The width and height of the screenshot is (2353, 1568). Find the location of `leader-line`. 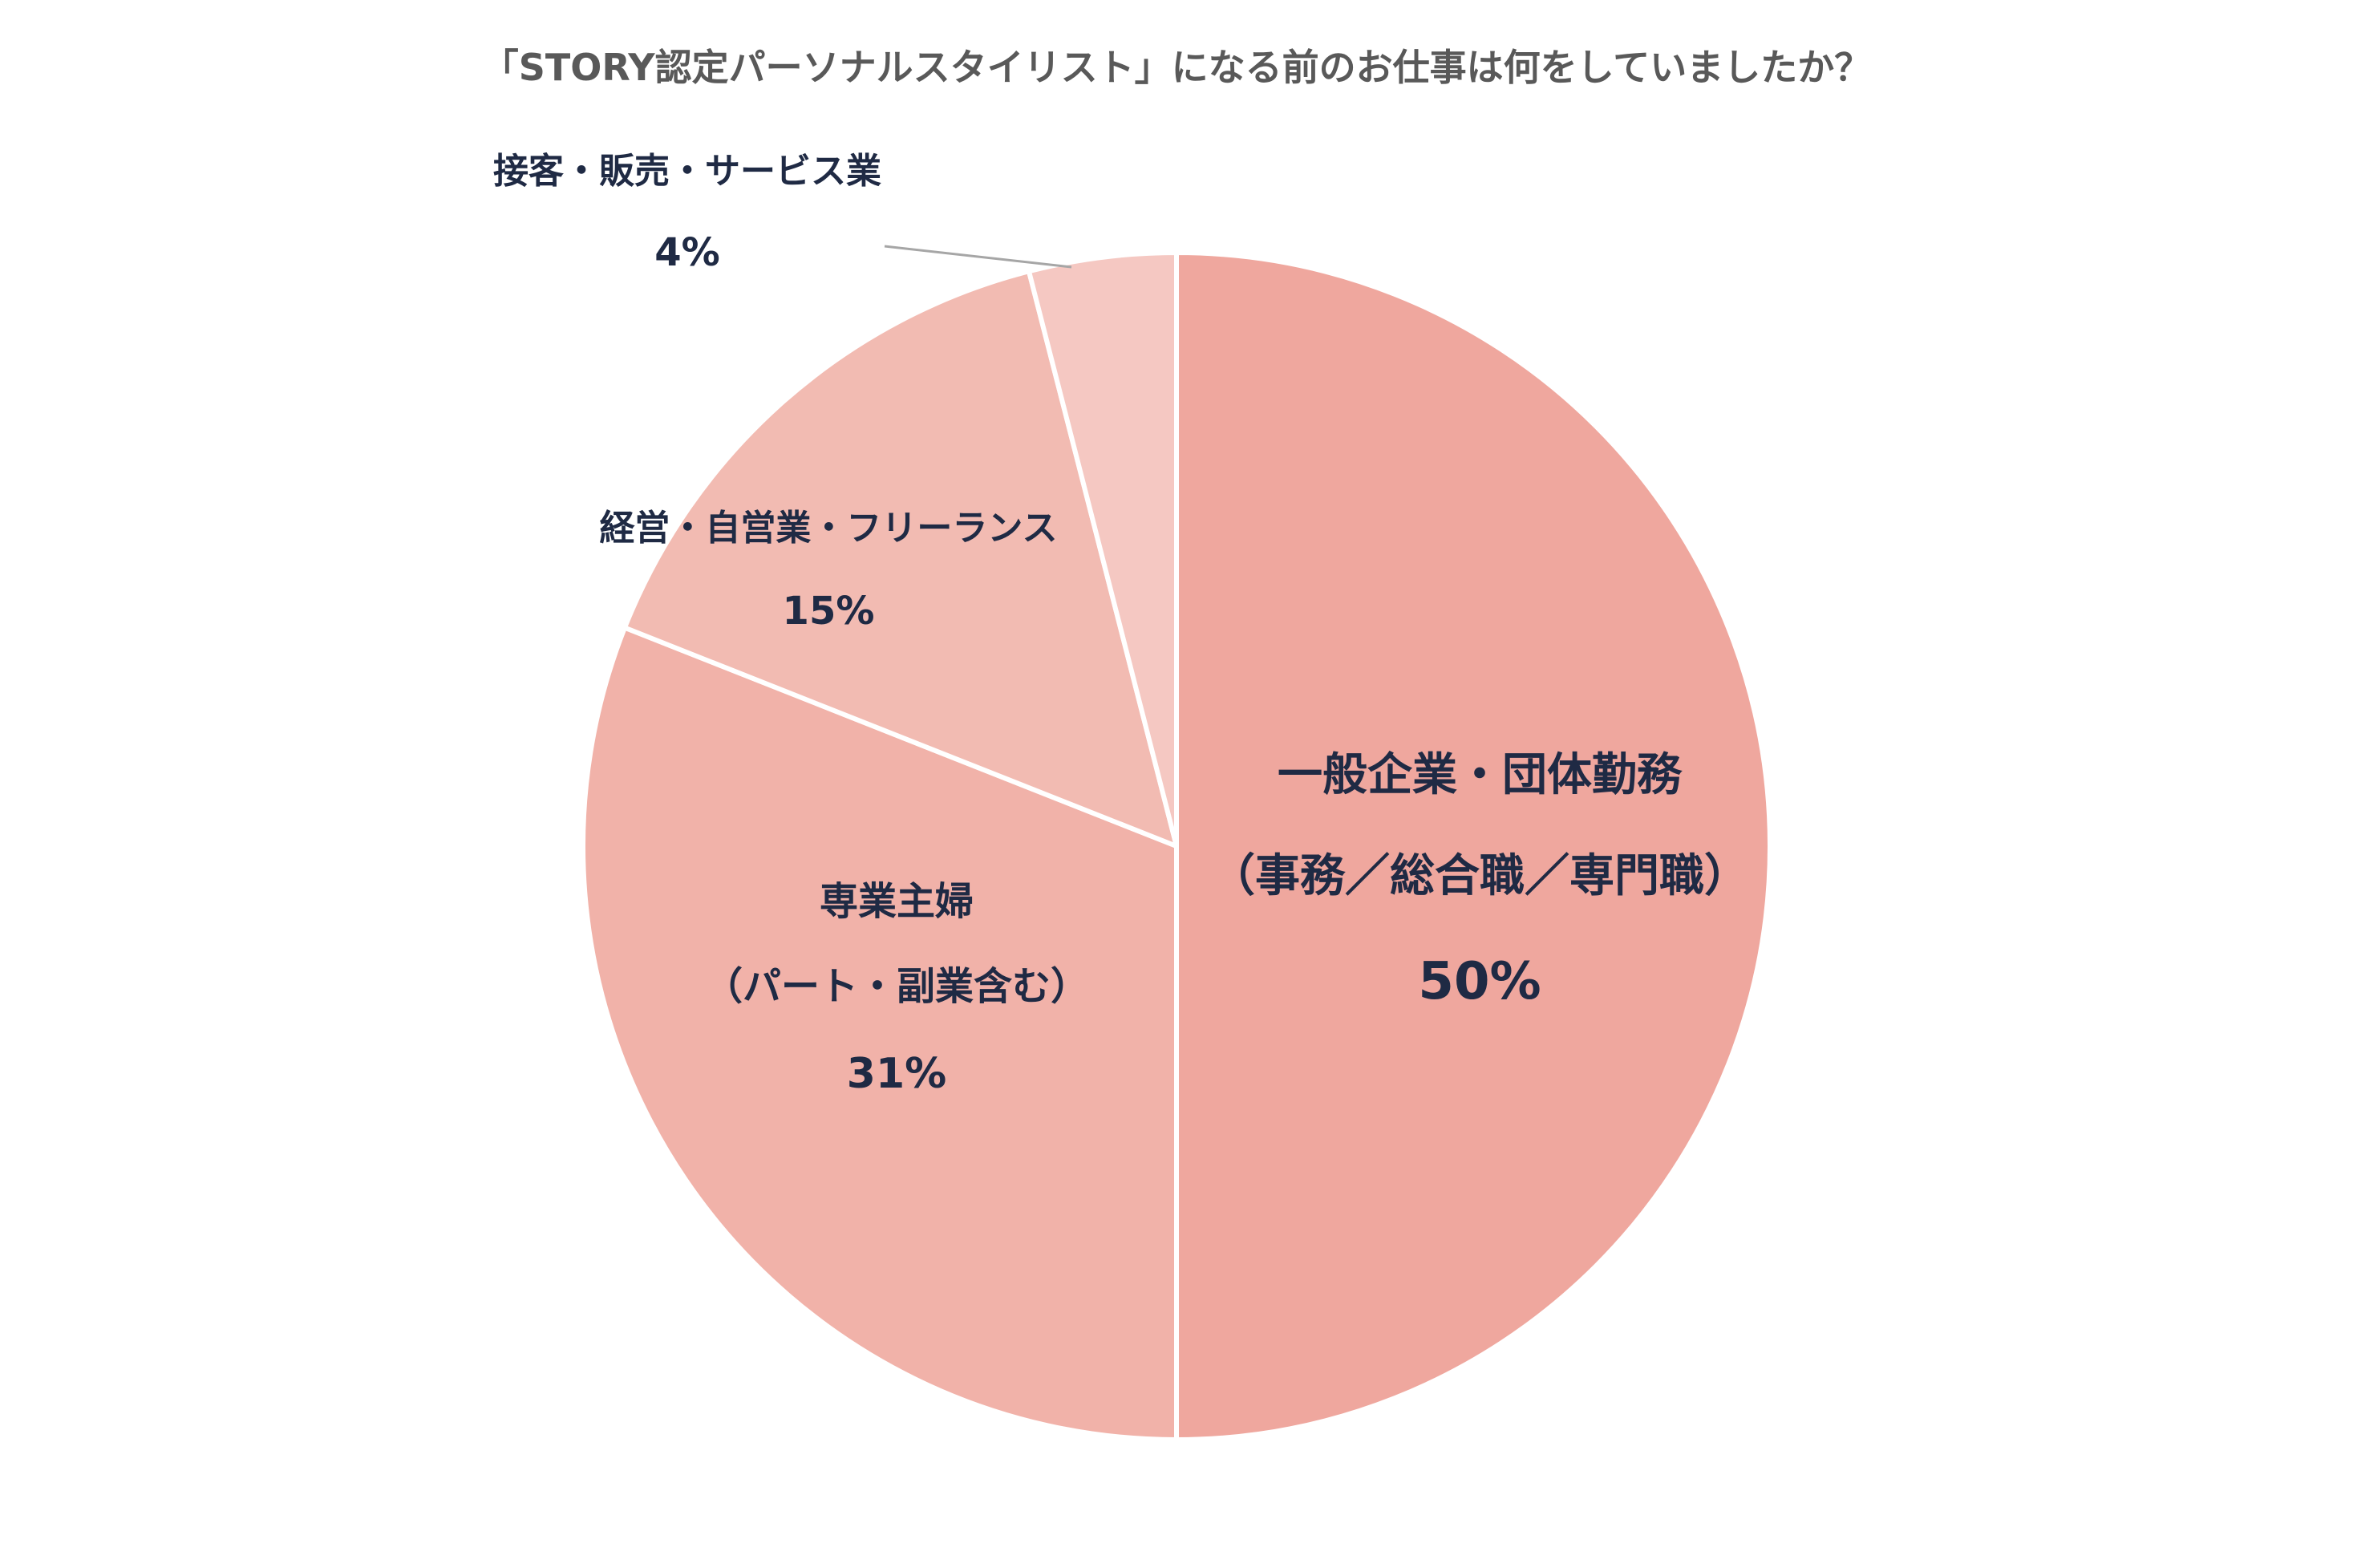

leader-line is located at coordinates (978, 257).